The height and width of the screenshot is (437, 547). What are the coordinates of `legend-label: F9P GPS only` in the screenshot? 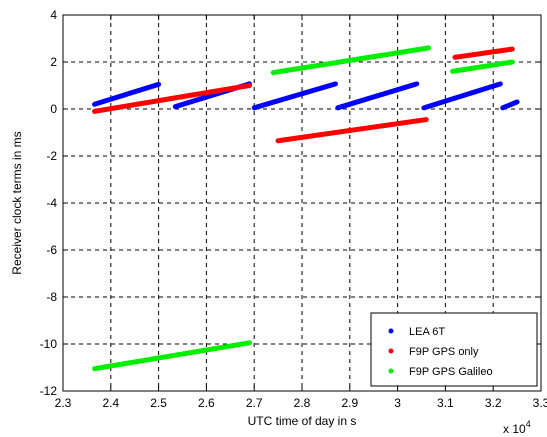 It's located at (444, 352).